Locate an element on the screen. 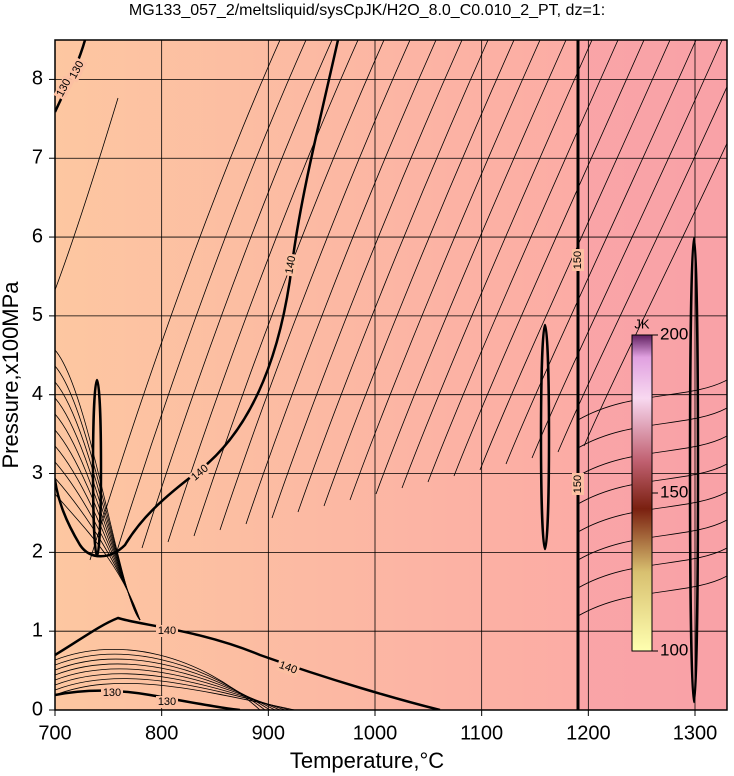 The height and width of the screenshot is (776, 734). y-tick-label: 6 is located at coordinates (37, 236).